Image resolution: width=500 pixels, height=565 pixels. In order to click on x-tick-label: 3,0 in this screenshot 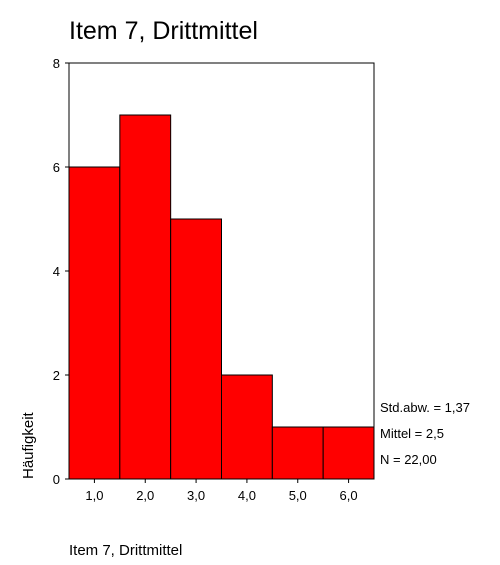, I will do `click(196, 495)`.